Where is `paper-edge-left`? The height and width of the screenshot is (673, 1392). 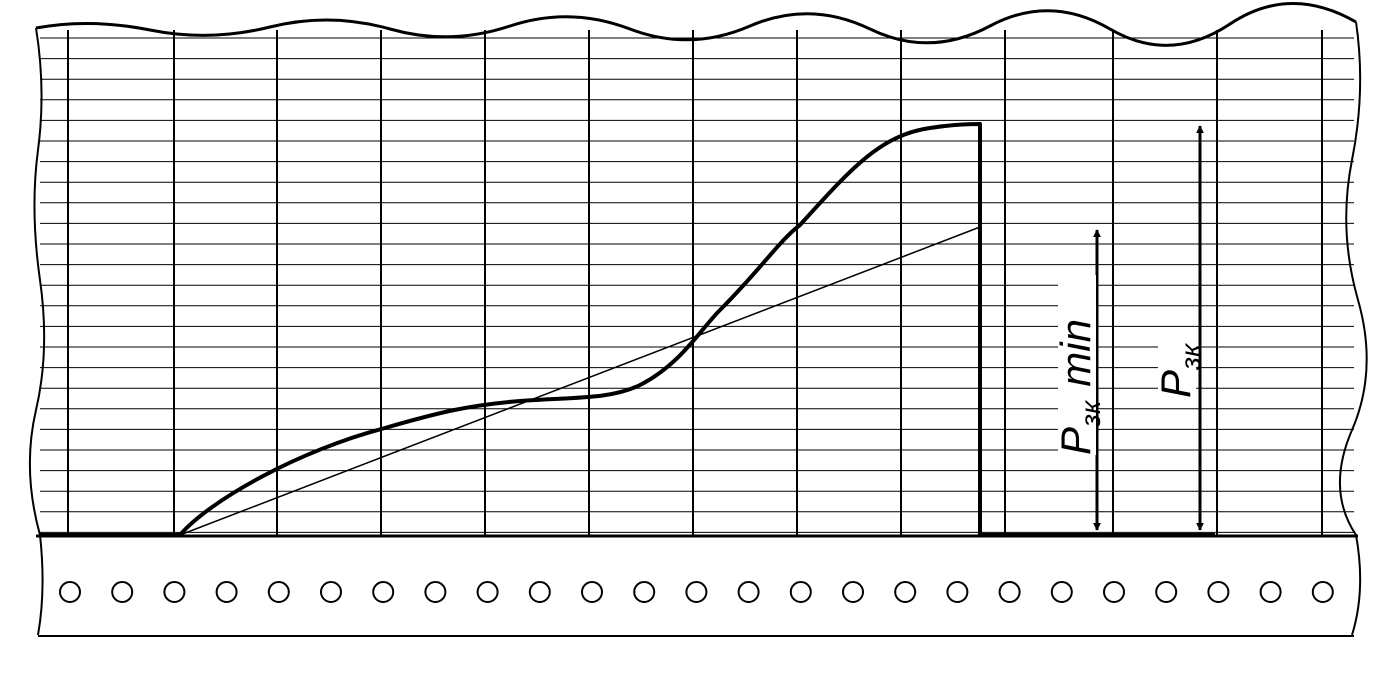
paper-edge-left is located at coordinates (37, 331).